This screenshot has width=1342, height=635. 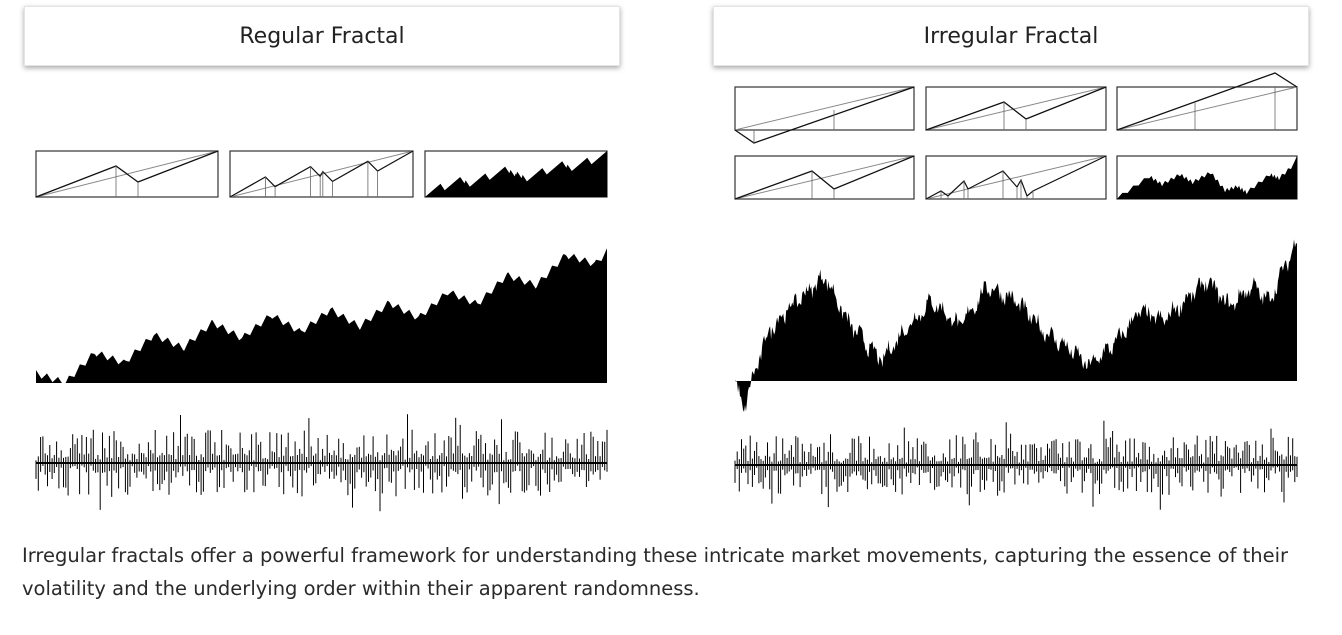 What do you see at coordinates (1011, 36) in the screenshot?
I see `irregular-fractal-title: Irregular Fractal` at bounding box center [1011, 36].